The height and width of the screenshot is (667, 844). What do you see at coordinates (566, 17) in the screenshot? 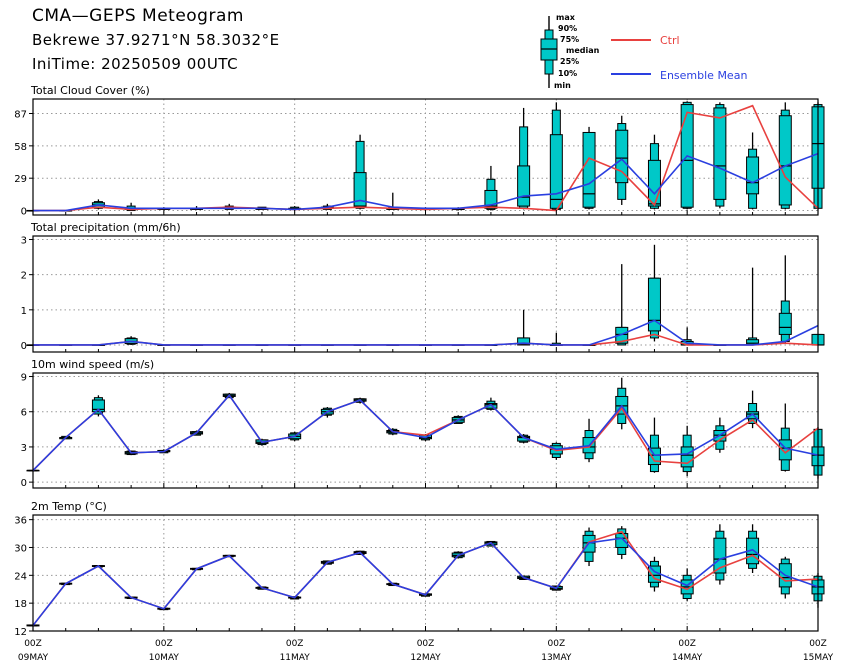
I see `legend-max: max` at bounding box center [566, 17].